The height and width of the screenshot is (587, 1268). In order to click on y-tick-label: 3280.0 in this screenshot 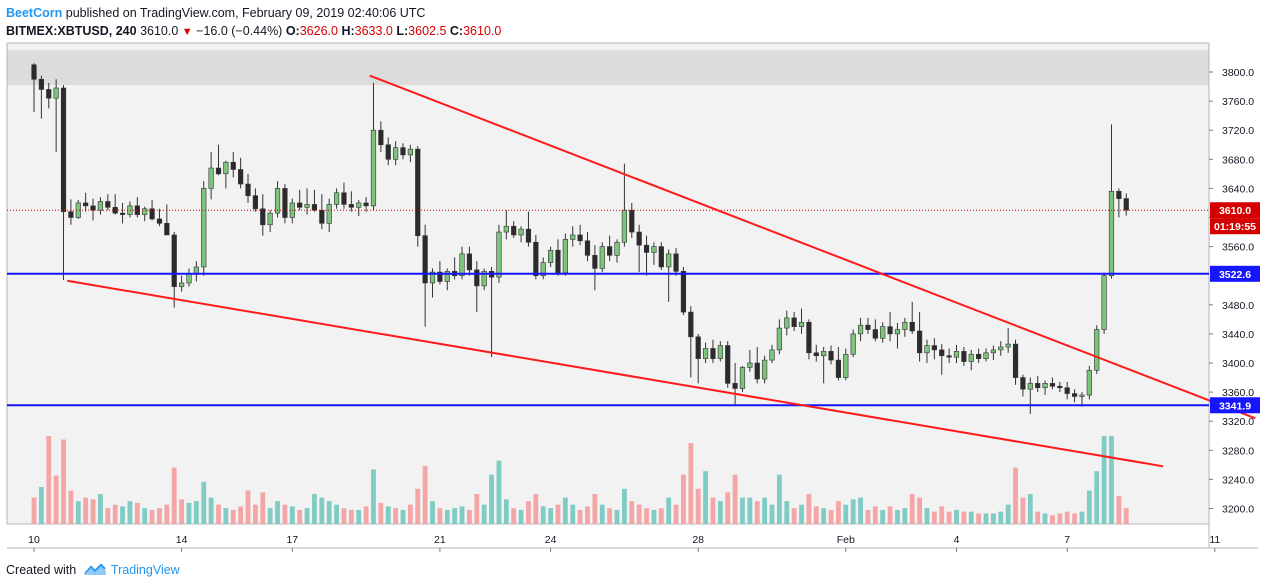, I will do `click(1238, 451)`.